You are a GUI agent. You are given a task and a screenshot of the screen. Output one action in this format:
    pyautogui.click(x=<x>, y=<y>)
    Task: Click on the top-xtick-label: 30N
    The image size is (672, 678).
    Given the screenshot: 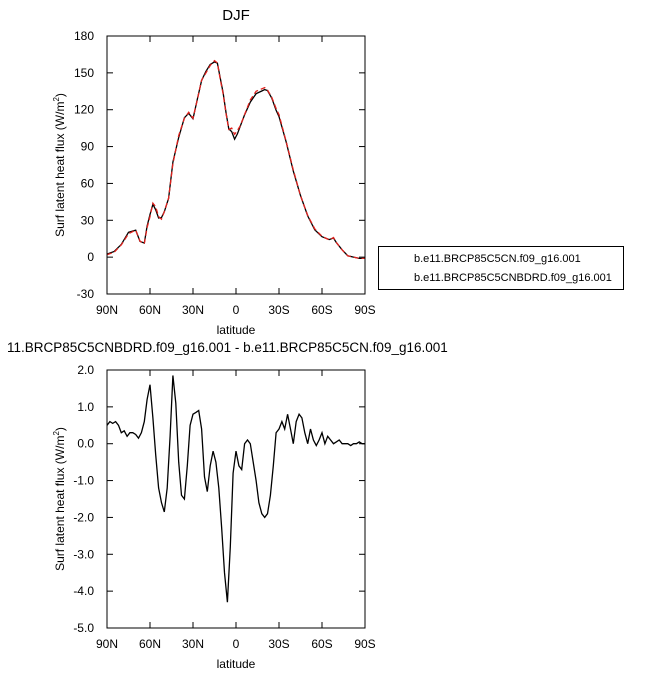 What is the action you would take?
    pyautogui.click(x=193, y=310)
    